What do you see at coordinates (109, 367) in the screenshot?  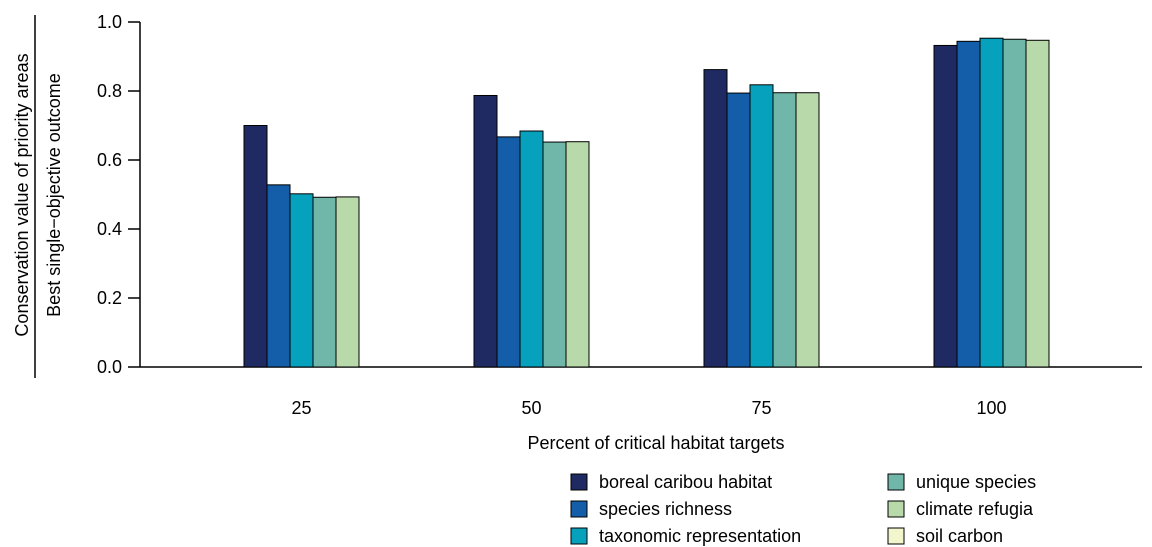 I see `y-tick-label: 0.0` at bounding box center [109, 367].